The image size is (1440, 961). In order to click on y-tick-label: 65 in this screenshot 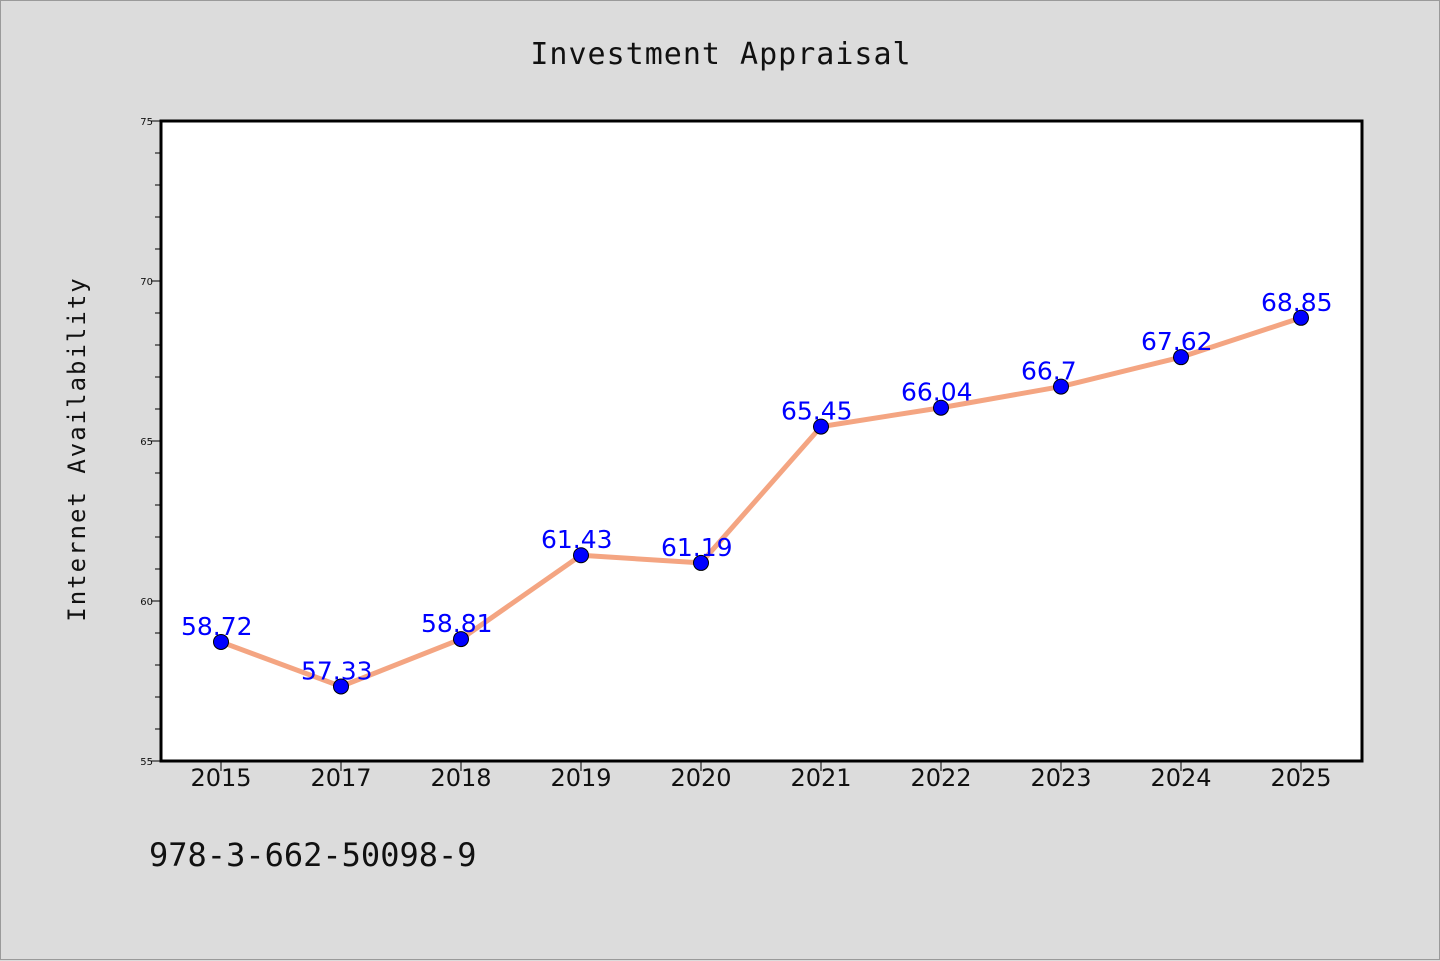, I will do `click(146, 442)`.